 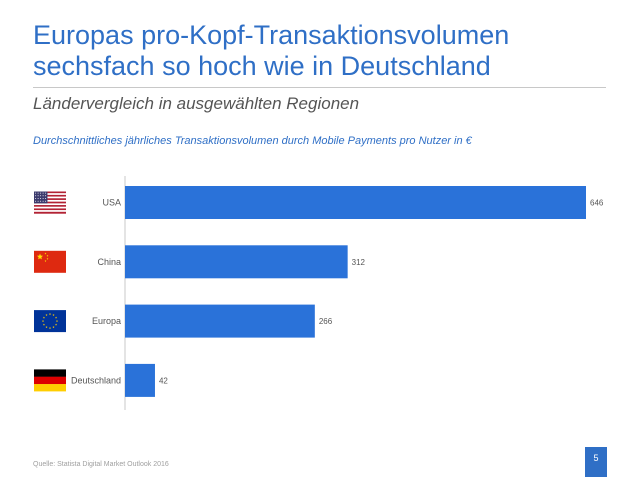 I want to click on eu-flag-icon, so click(x=50, y=321).